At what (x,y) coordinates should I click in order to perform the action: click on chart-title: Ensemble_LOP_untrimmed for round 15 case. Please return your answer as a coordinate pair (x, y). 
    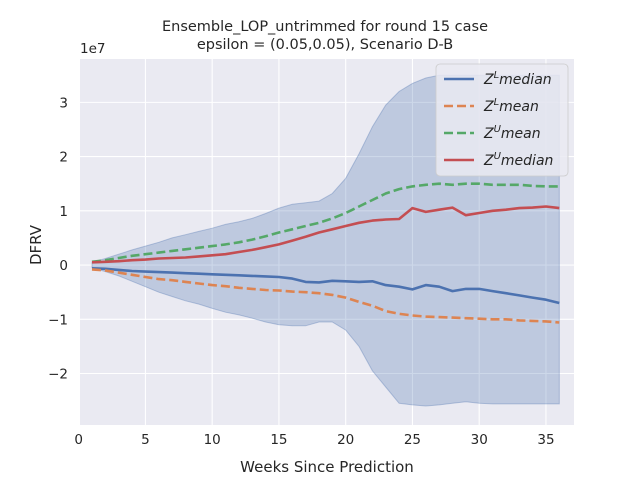
    Looking at the image, I should click on (325, 27).